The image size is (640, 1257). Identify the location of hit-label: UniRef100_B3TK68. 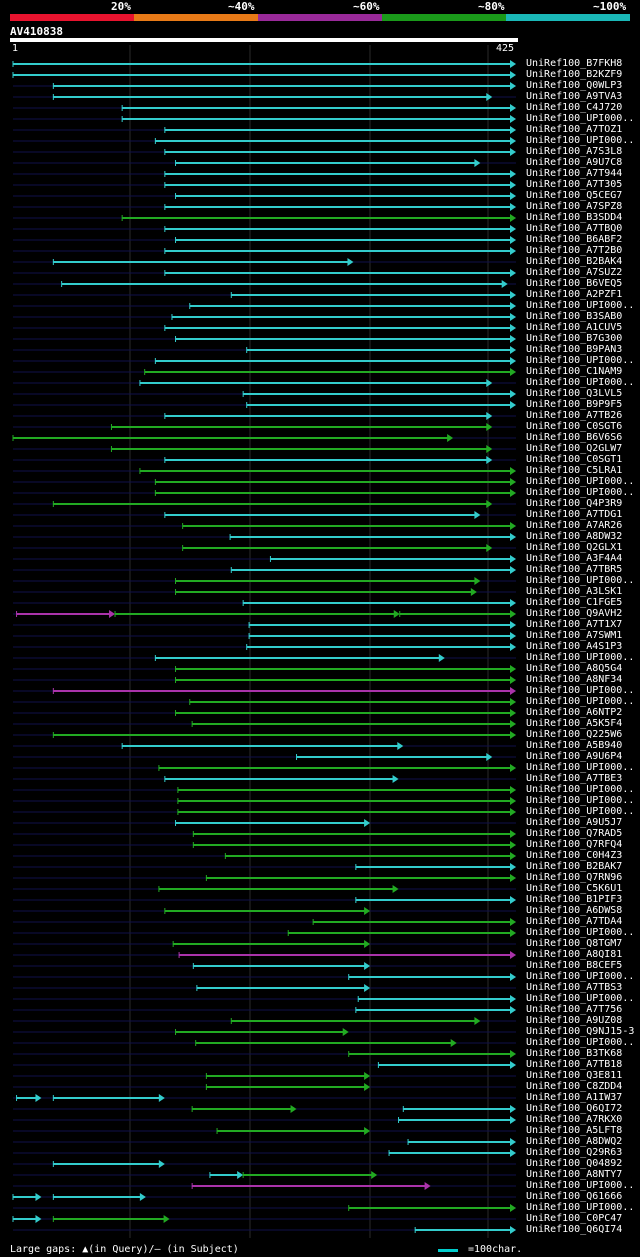
(574, 1053).